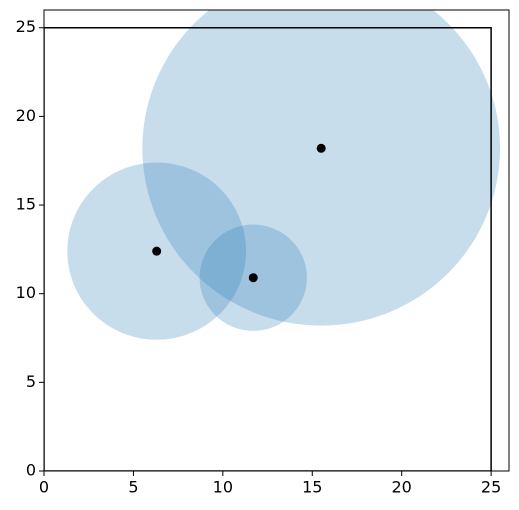  What do you see at coordinates (31, 381) in the screenshot?
I see `y-tick-label: 5` at bounding box center [31, 381].